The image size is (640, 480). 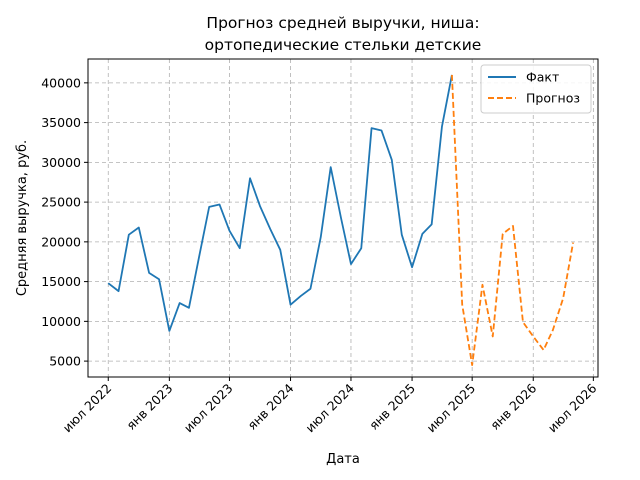 I want to click on y-tick-label-1: 10000, so click(x=61, y=321).